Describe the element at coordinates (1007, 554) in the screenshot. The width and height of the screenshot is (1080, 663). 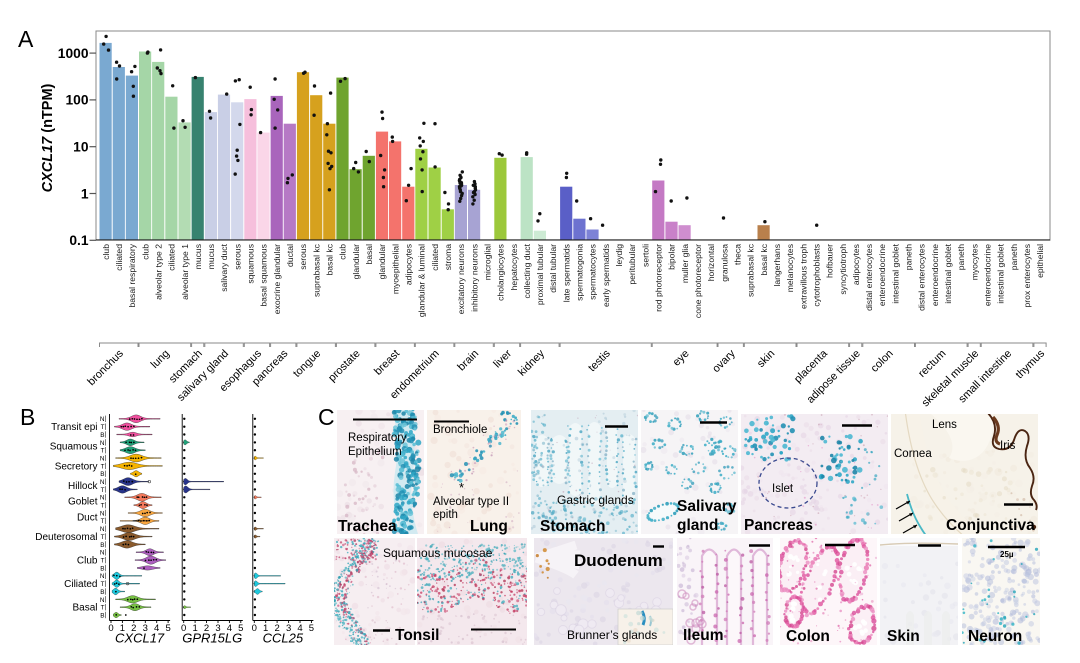
I see `svg-text: 25µ` at that location.